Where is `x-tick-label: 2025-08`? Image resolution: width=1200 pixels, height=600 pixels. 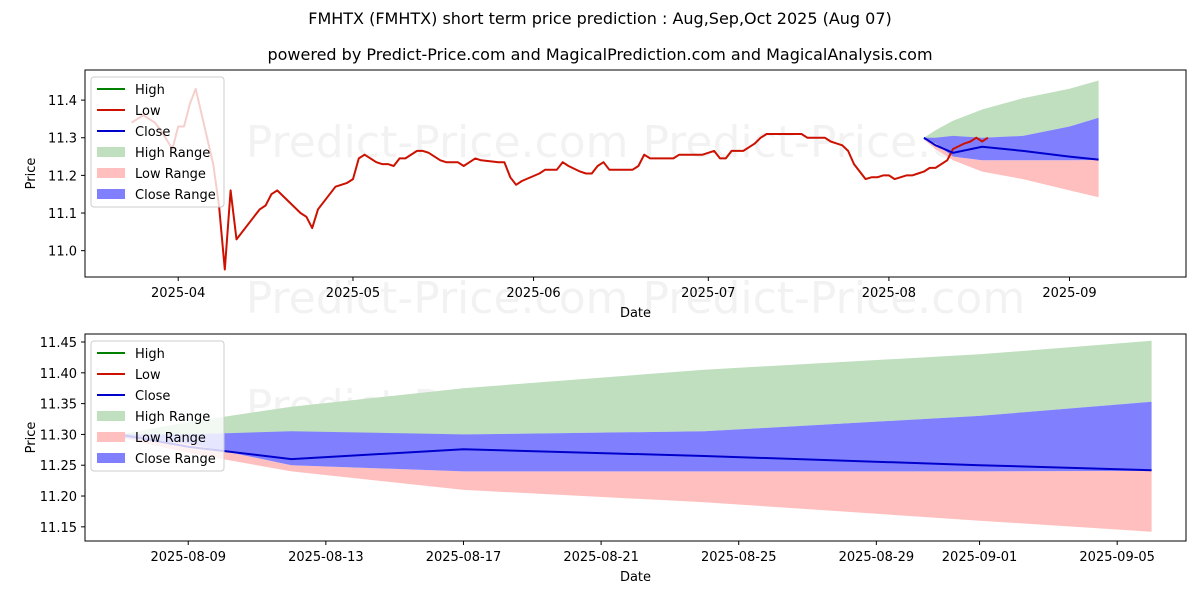
x-tick-label: 2025-08 is located at coordinates (889, 293).